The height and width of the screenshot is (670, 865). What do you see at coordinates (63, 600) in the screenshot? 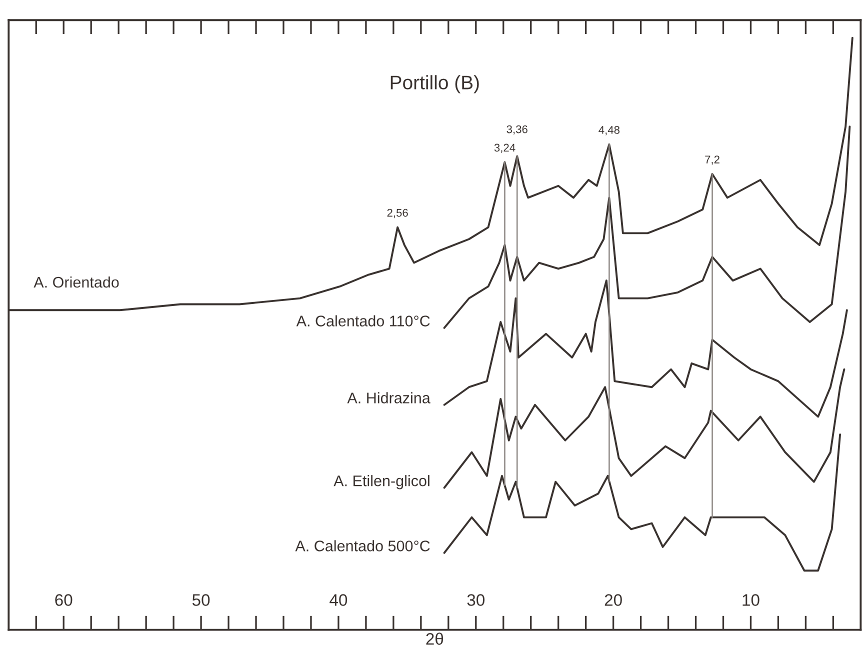
I see `x-tick-label: 60` at bounding box center [63, 600].